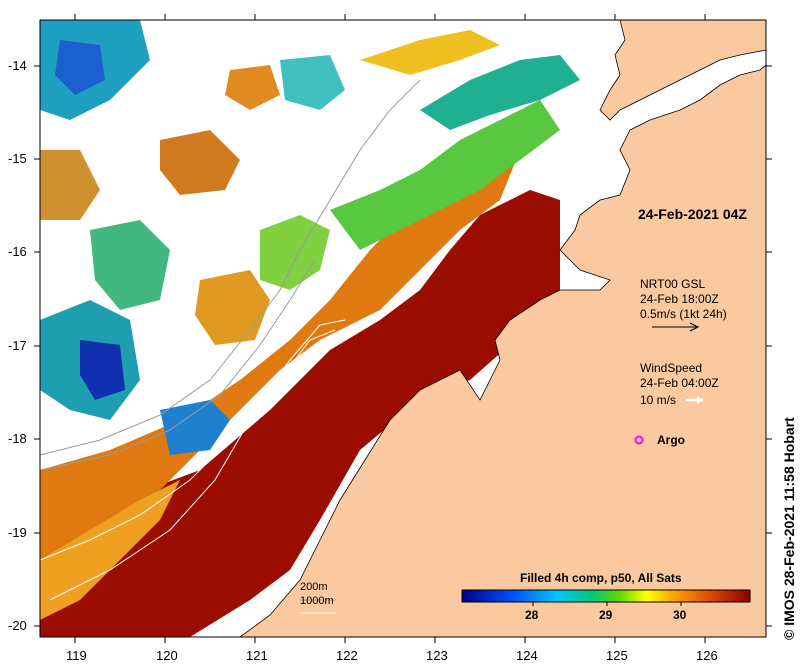 Image resolution: width=809 pixels, height=672 pixels. What do you see at coordinates (437, 655) in the screenshot?
I see `x-tick-123: 123` at bounding box center [437, 655].